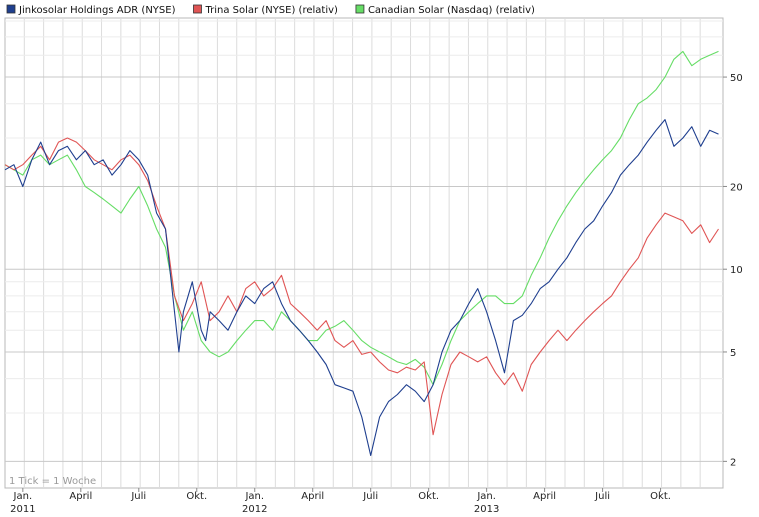 Image resolution: width=759 pixels, height=517 pixels. What do you see at coordinates (451, 10) in the screenshot?
I see `legend-label-2: Canadian Solar (Nasdaq) (relativ)` at bounding box center [451, 10].